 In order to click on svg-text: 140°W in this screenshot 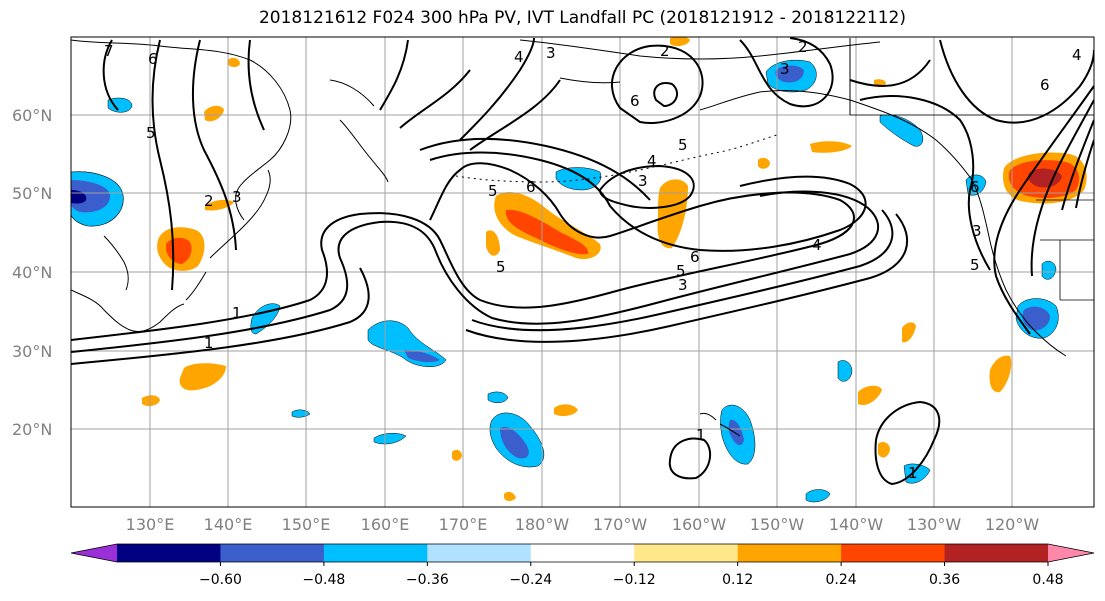, I will do `click(856, 524)`.